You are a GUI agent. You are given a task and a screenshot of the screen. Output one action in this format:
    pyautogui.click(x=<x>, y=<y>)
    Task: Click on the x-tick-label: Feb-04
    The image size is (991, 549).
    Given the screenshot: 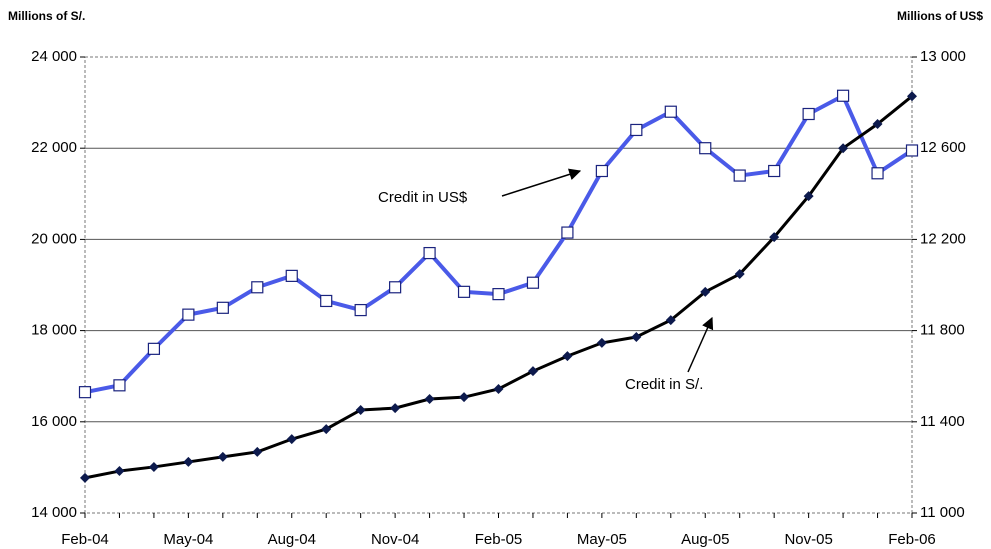 What is the action you would take?
    pyautogui.click(x=85, y=539)
    